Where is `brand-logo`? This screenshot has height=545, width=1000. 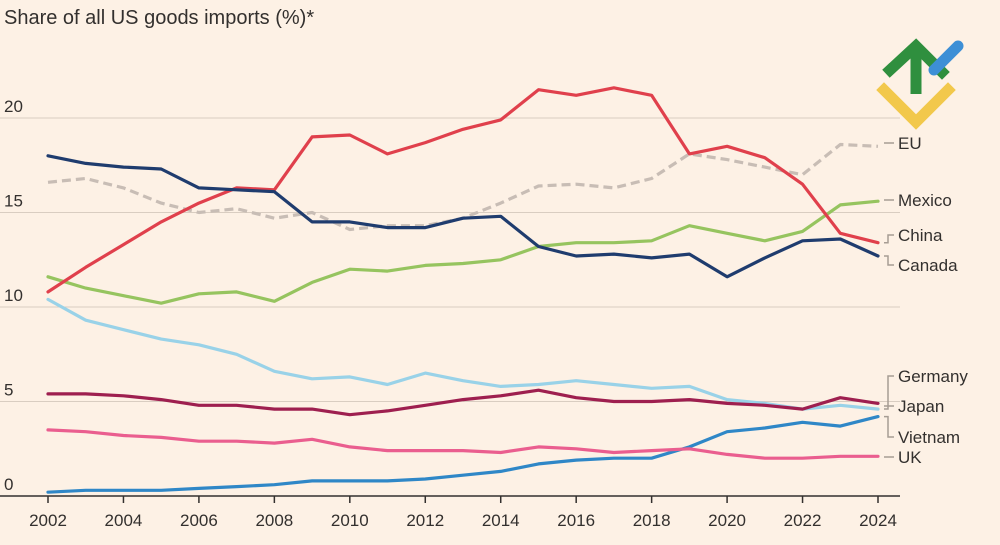 brand-logo is located at coordinates (920, 84).